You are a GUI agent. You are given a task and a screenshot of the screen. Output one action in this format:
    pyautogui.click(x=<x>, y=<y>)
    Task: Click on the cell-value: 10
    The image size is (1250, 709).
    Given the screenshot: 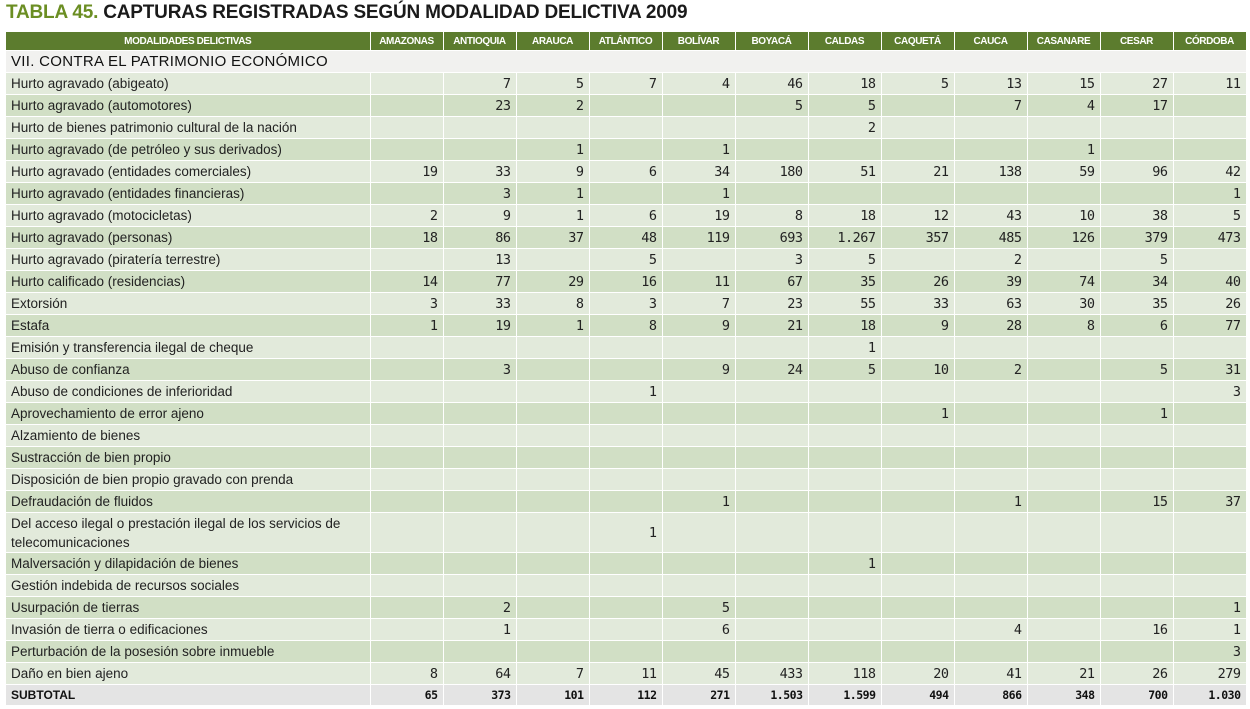 What is the action you would take?
    pyautogui.click(x=1064, y=215)
    